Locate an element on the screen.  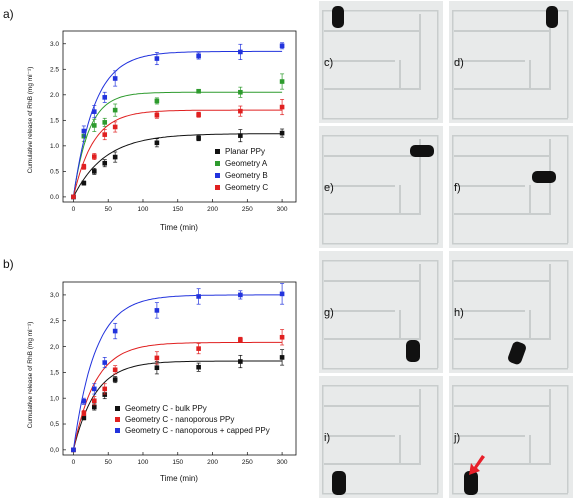
x-tick-label-a: 50 is located at coordinates (109, 209).